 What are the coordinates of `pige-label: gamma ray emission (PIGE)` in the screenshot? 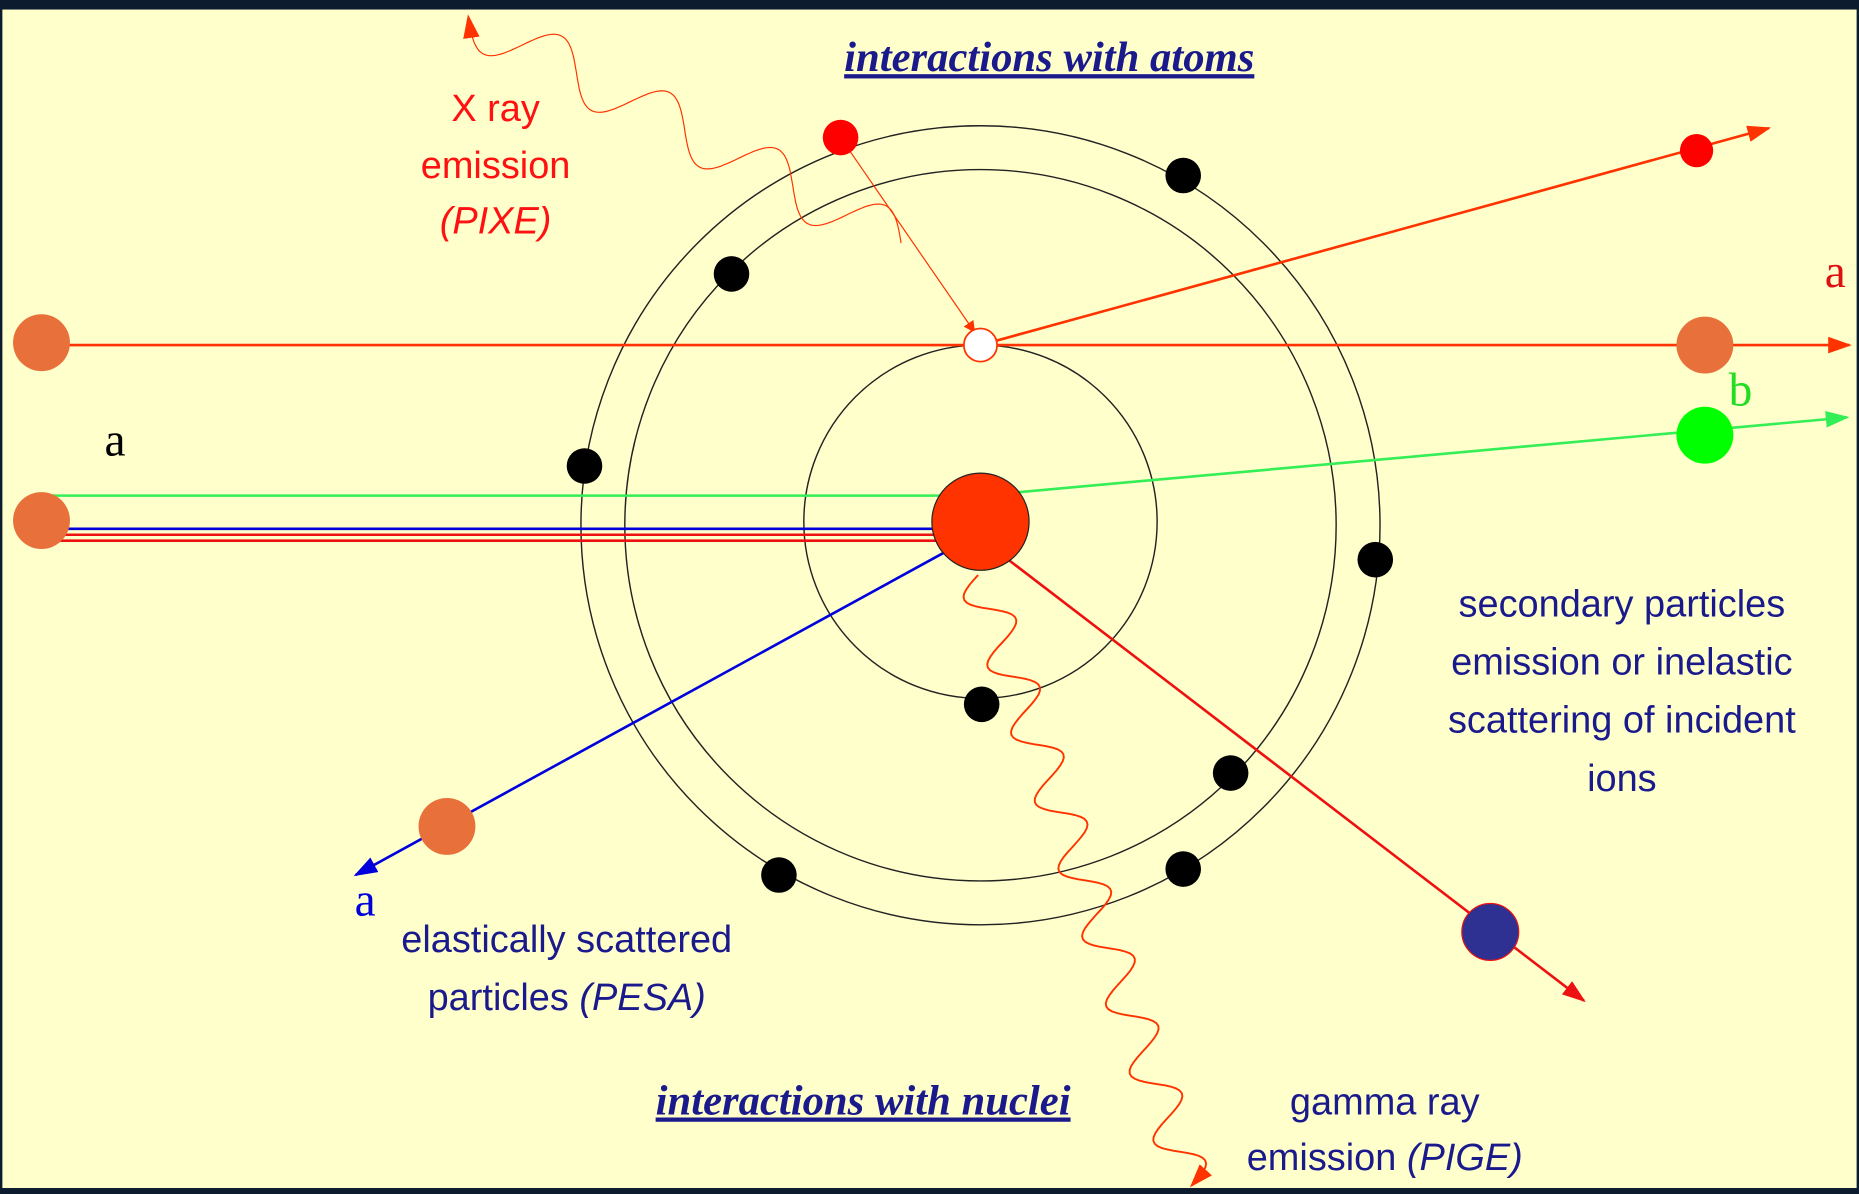 It's located at (1385, 1131).